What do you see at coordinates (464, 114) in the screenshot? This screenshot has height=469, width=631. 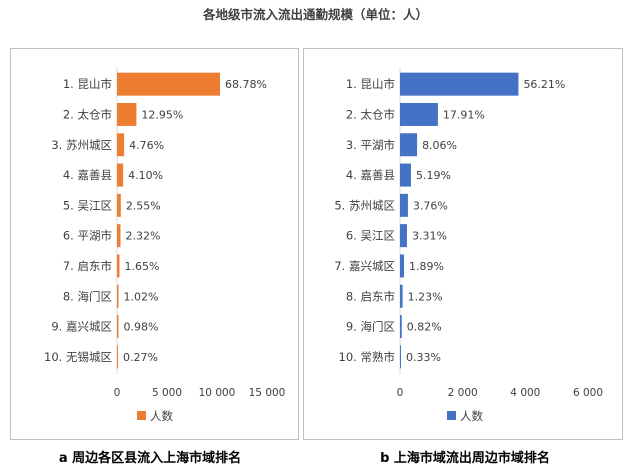 I see `chart-b-data-label: 17.91%` at bounding box center [464, 114].